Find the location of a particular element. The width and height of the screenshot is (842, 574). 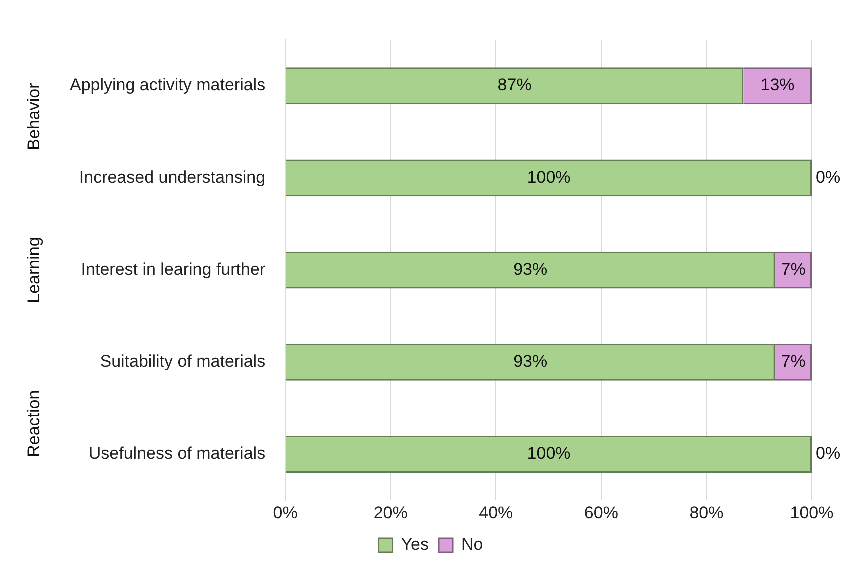

y-tick-label: Interest in learing further is located at coordinates (173, 269).